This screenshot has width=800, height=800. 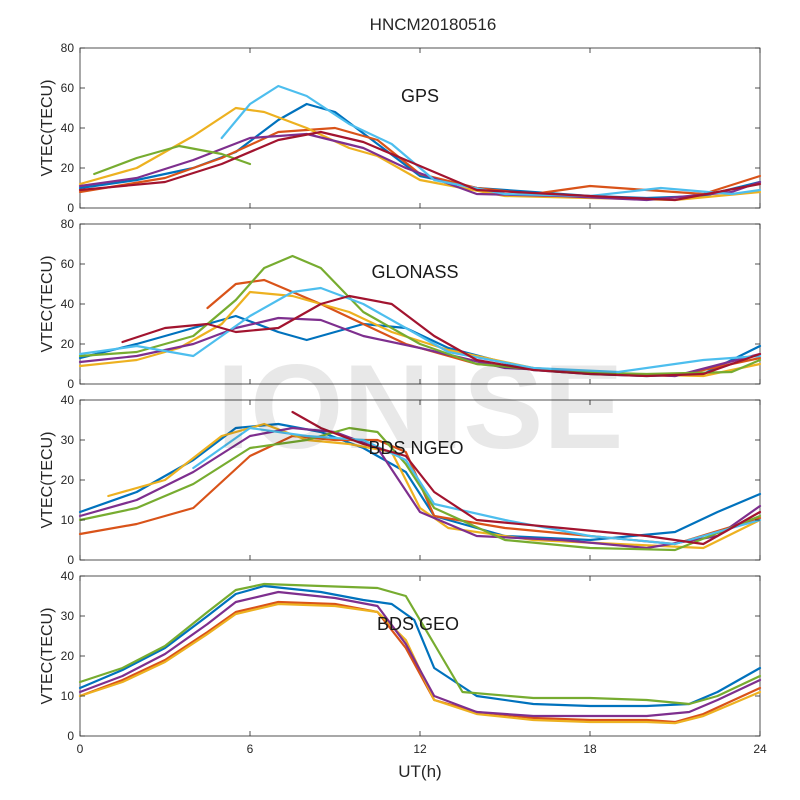 What do you see at coordinates (68, 344) in the screenshot?
I see `y-tick-label-1-1: 20` at bounding box center [68, 344].